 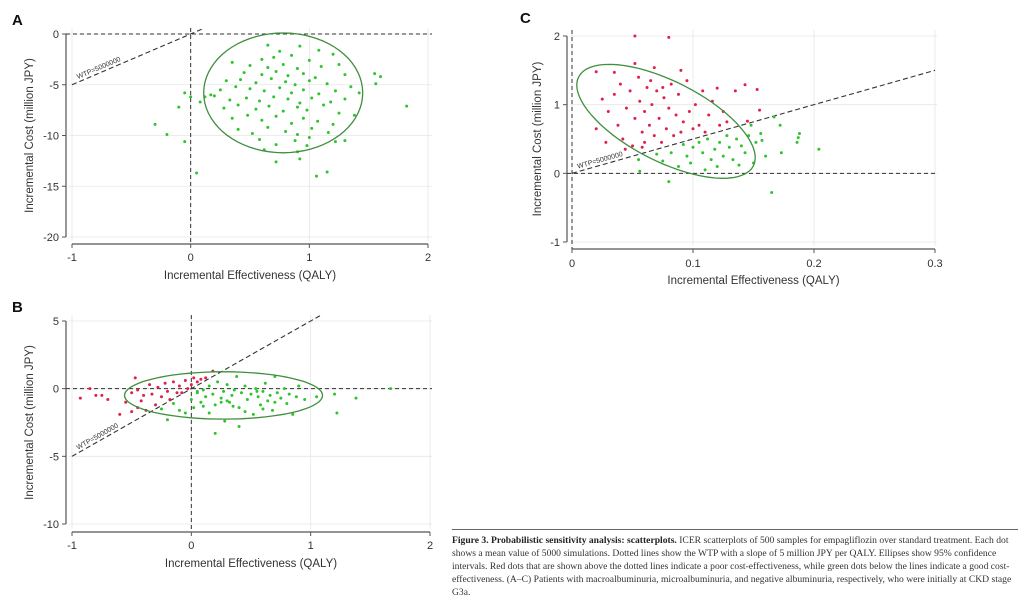 What do you see at coordinates (56, 322) in the screenshot?
I see `y-tick-label: 5` at bounding box center [56, 322].